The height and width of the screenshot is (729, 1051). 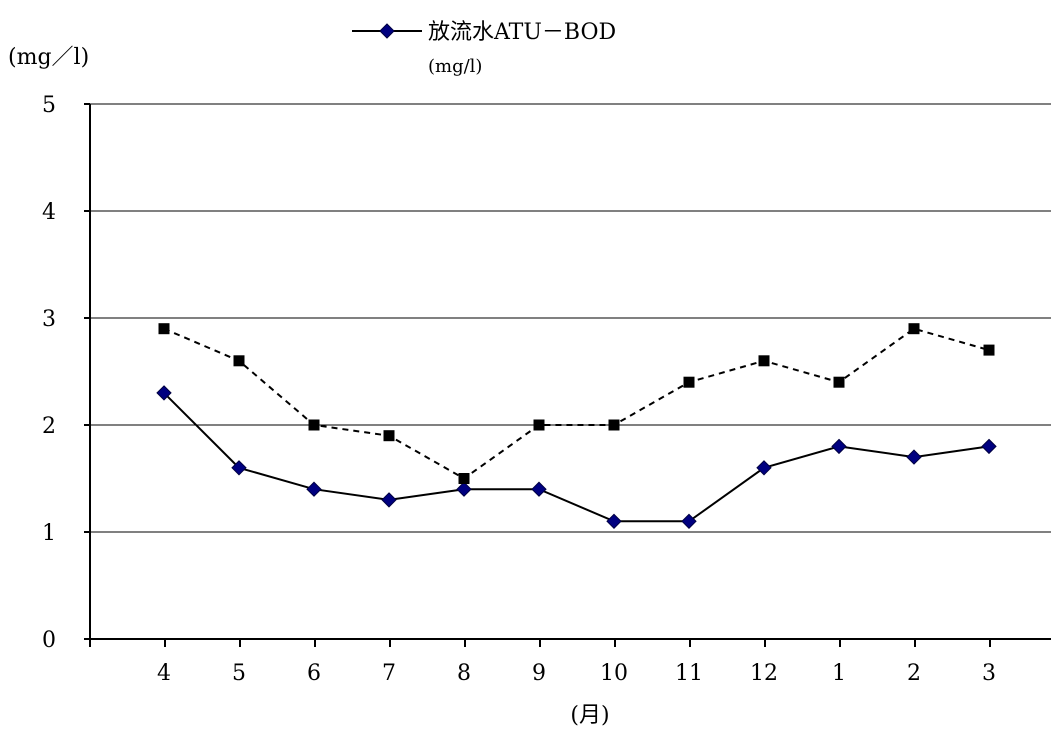 I want to click on legend-entry-label: 放流水ATU－BOD, so click(x=522, y=32).